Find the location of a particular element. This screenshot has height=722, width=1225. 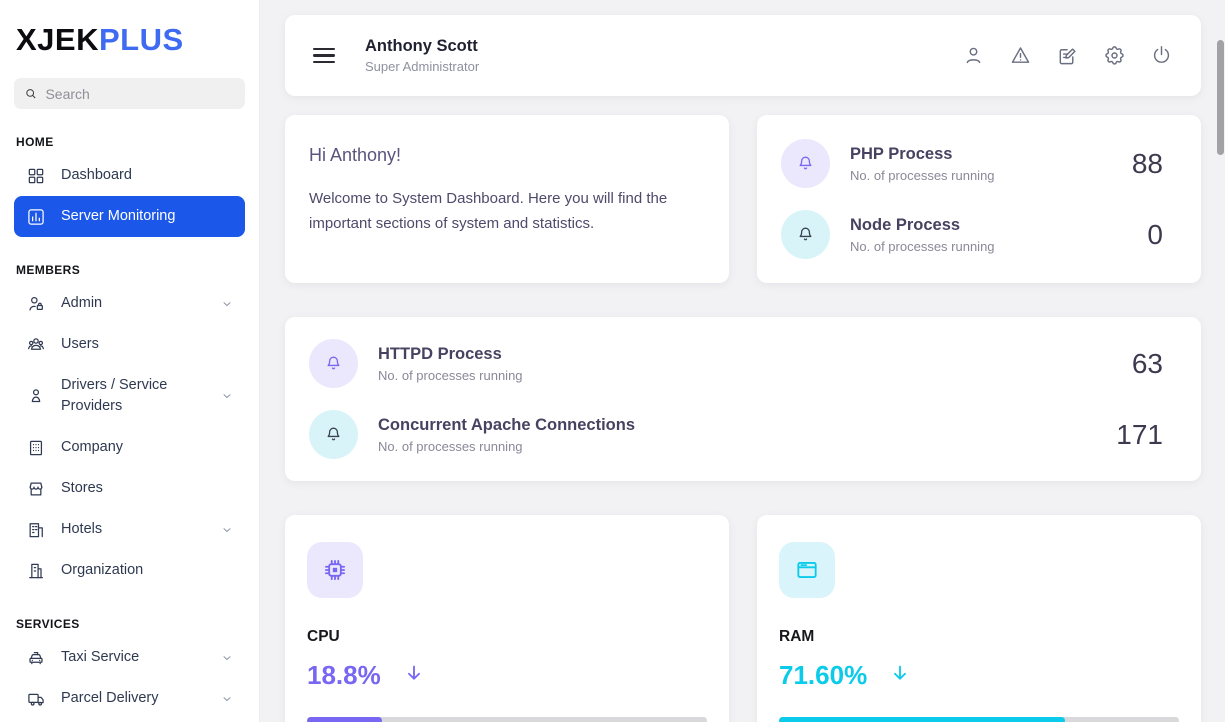

search-input is located at coordinates (140, 93).